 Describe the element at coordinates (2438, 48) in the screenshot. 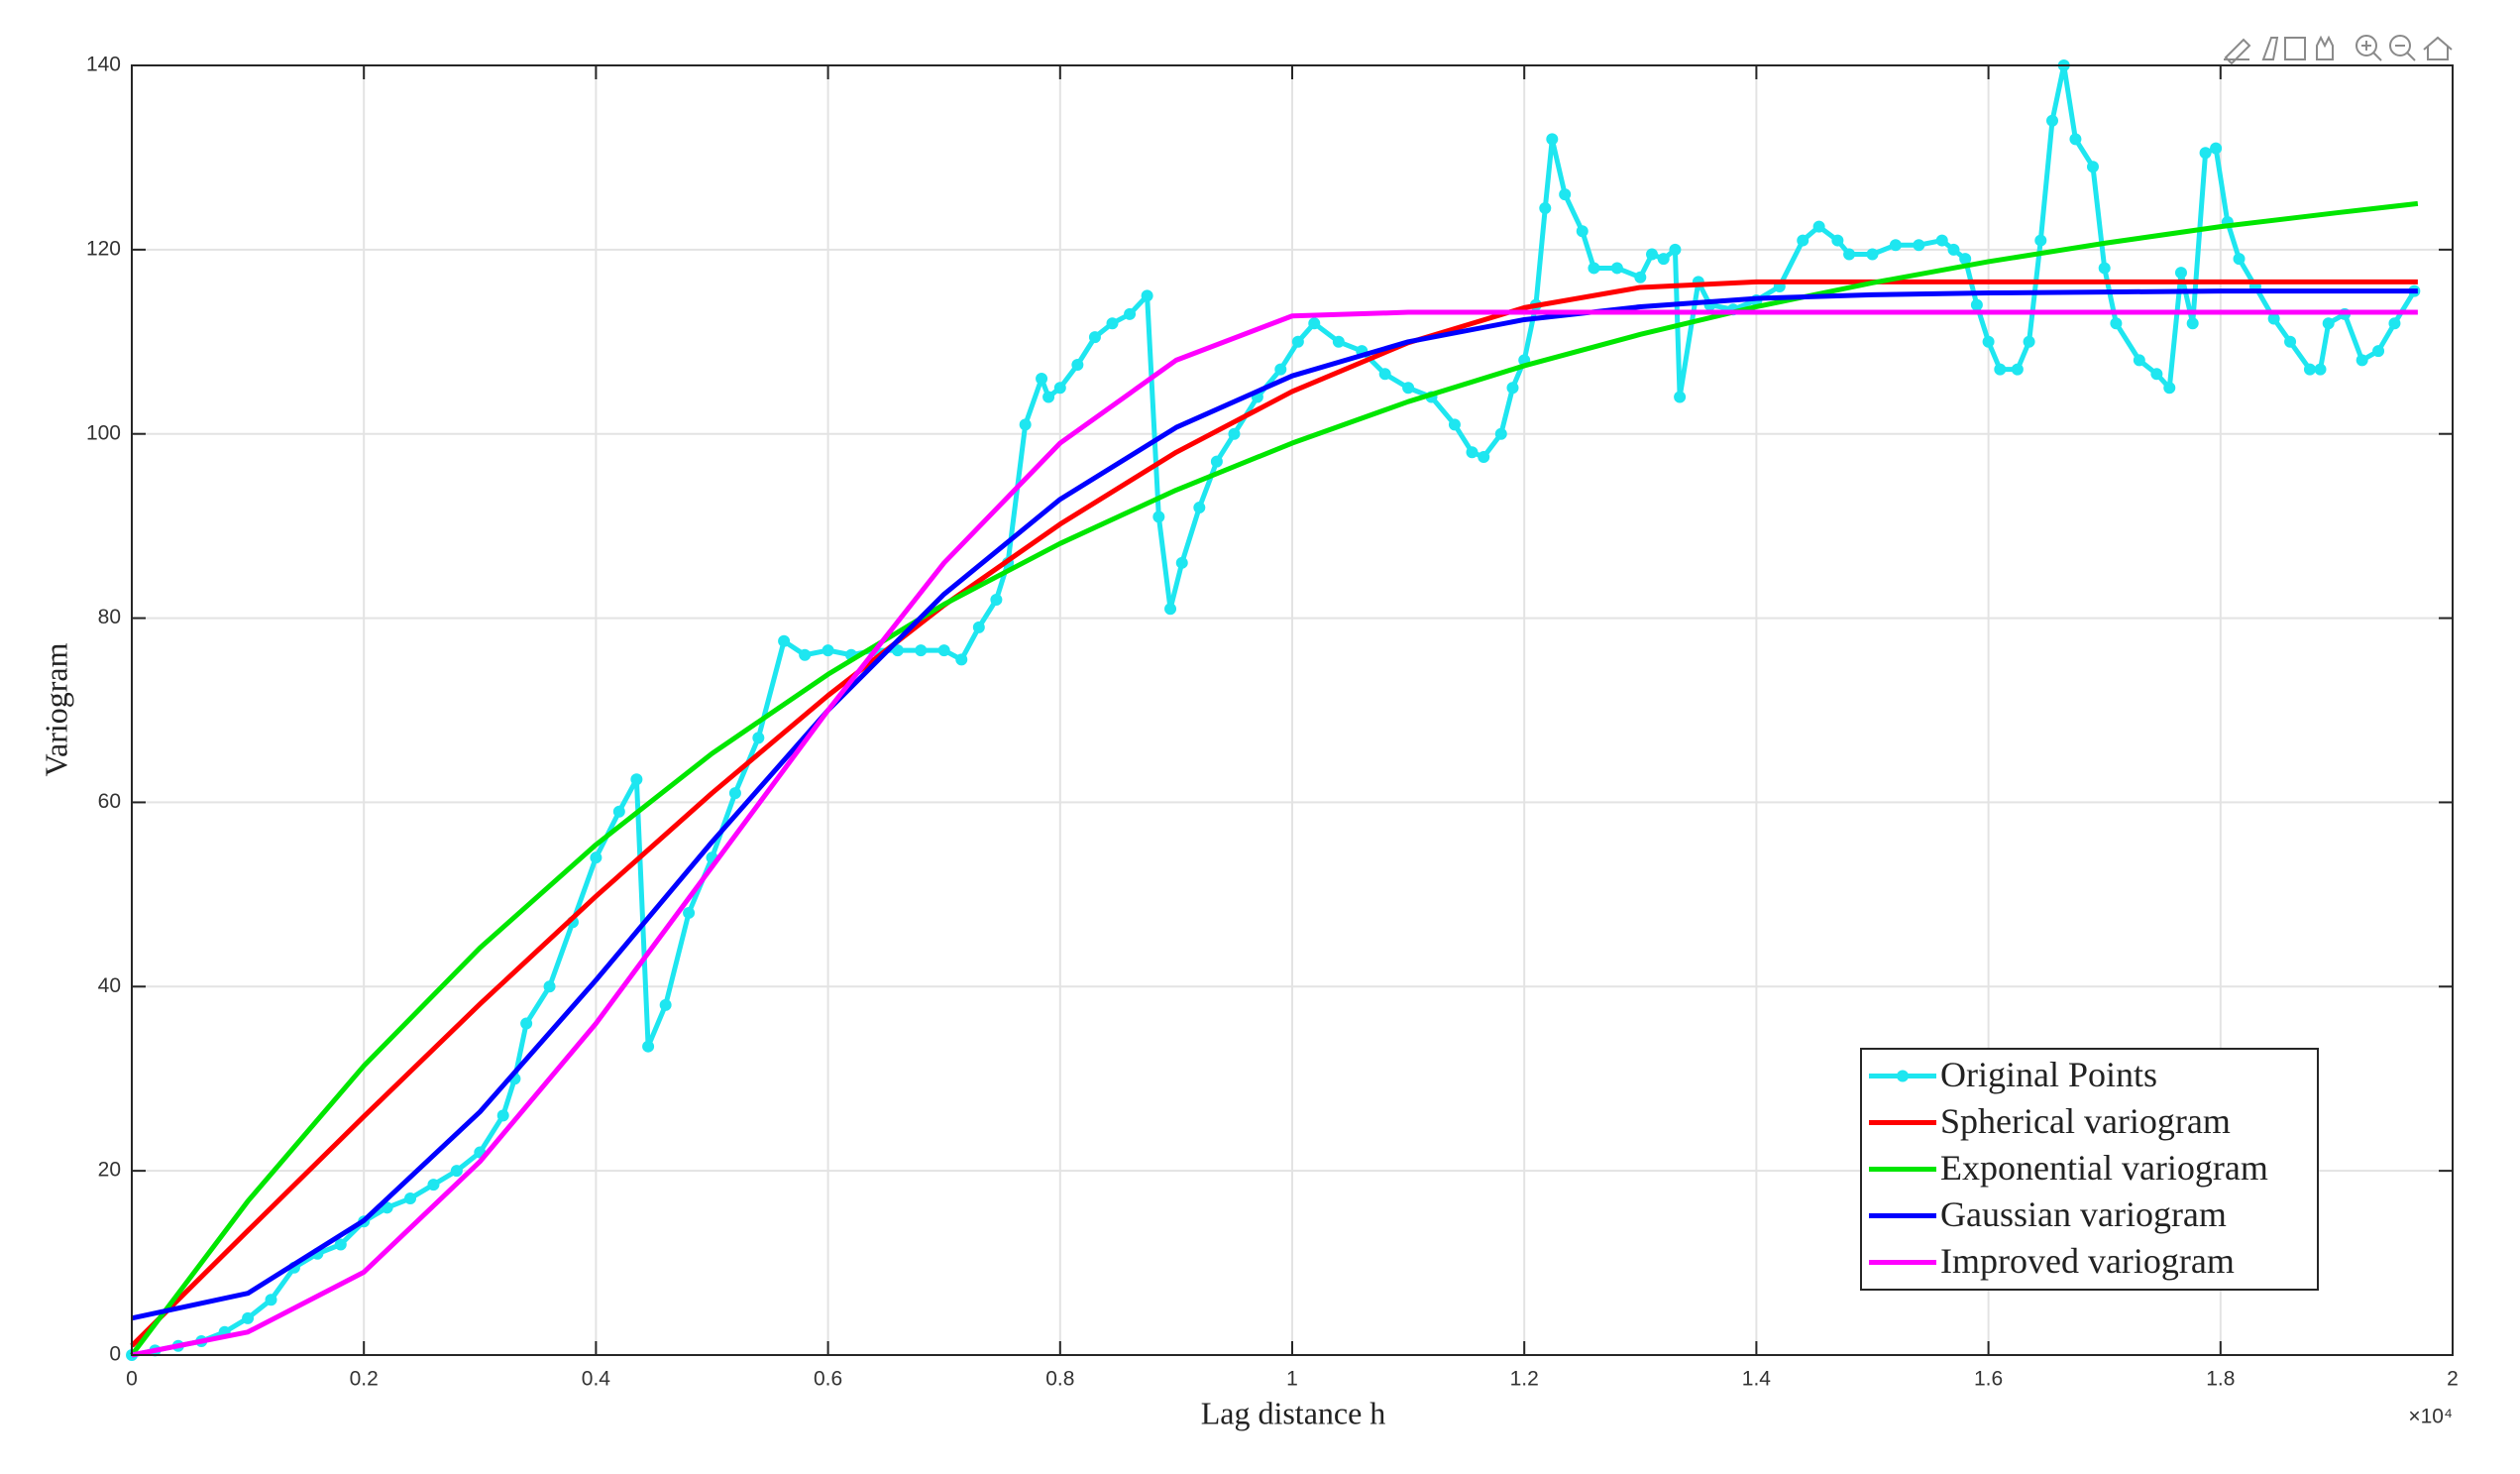

I see `toolbar-home` at that location.